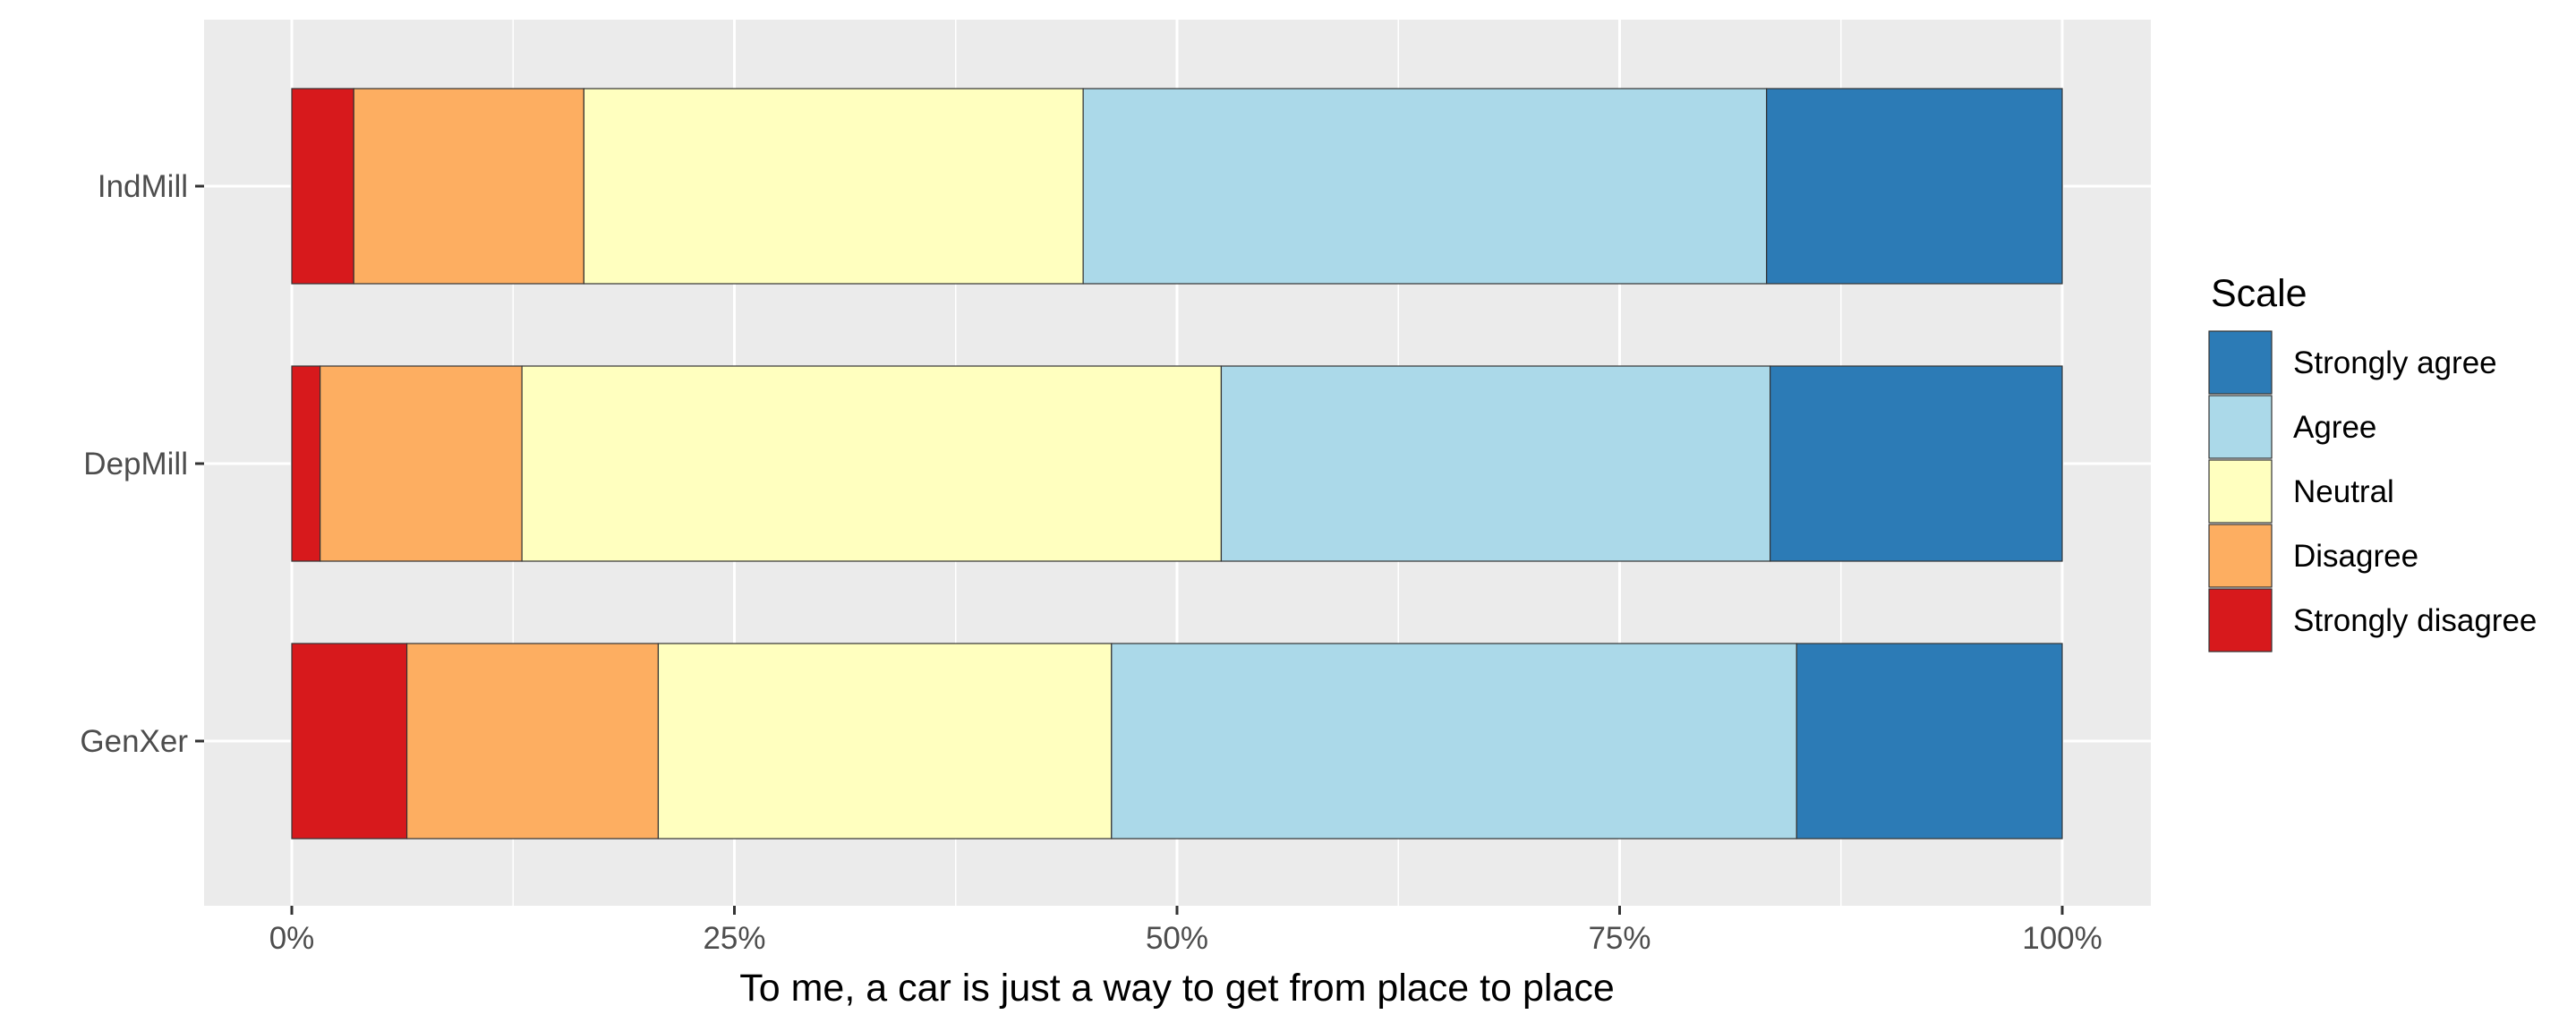 The image size is (2576, 1023). What do you see at coordinates (2415, 620) in the screenshot?
I see `legend-label: Strongly disagree` at bounding box center [2415, 620].